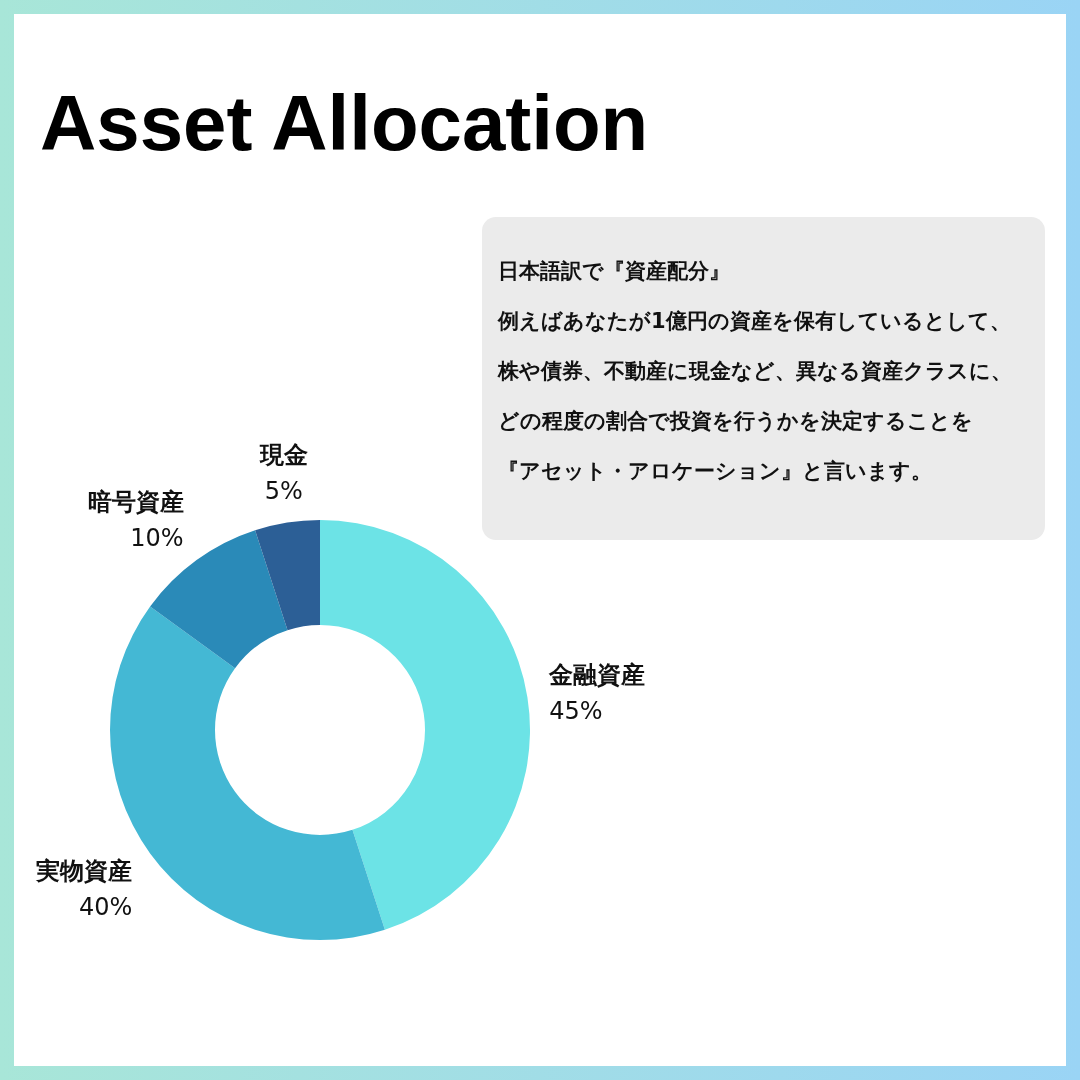 The height and width of the screenshot is (1080, 1080). What do you see at coordinates (735, 421) in the screenshot?
I see `text: どの程度の割合で投資を行うかを決定することを` at bounding box center [735, 421].